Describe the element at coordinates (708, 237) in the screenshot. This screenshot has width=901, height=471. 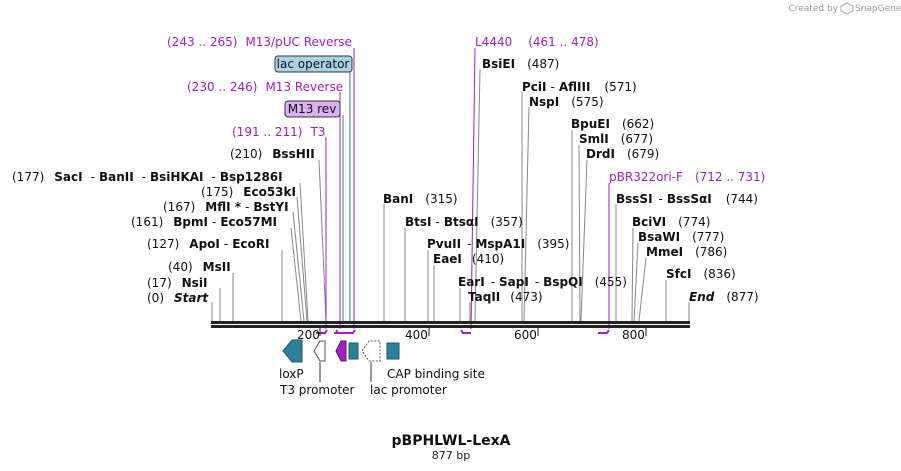
I see `site-bsawi-num: (777)` at that location.